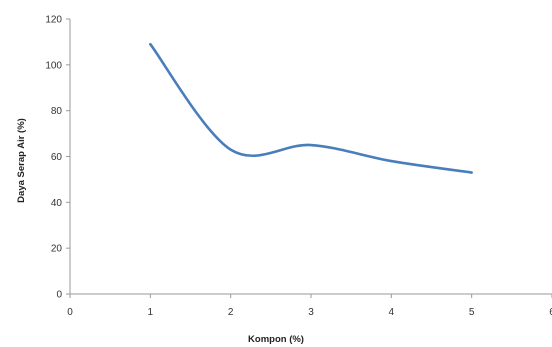  What do you see at coordinates (57, 249) in the screenshot?
I see `y-tick-label: 20` at bounding box center [57, 249].